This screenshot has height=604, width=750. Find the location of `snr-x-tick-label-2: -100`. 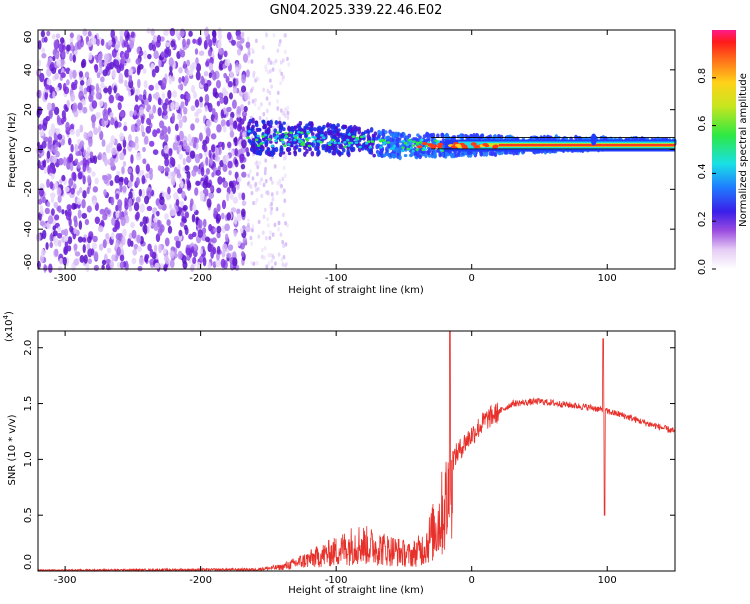

snr-x-tick-label-2: -100 is located at coordinates (336, 580).